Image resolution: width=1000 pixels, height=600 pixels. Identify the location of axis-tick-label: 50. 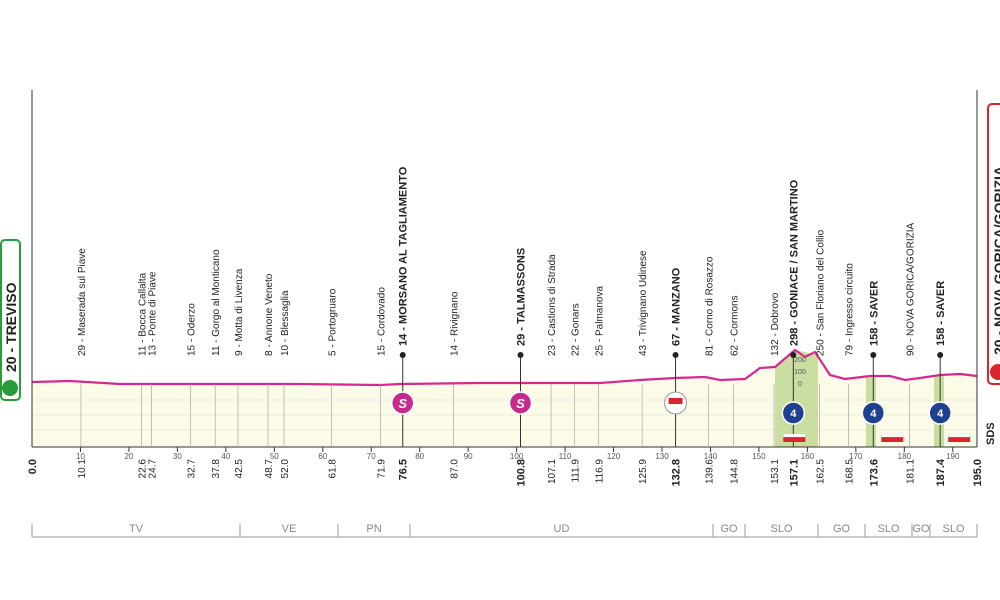
(274, 456).